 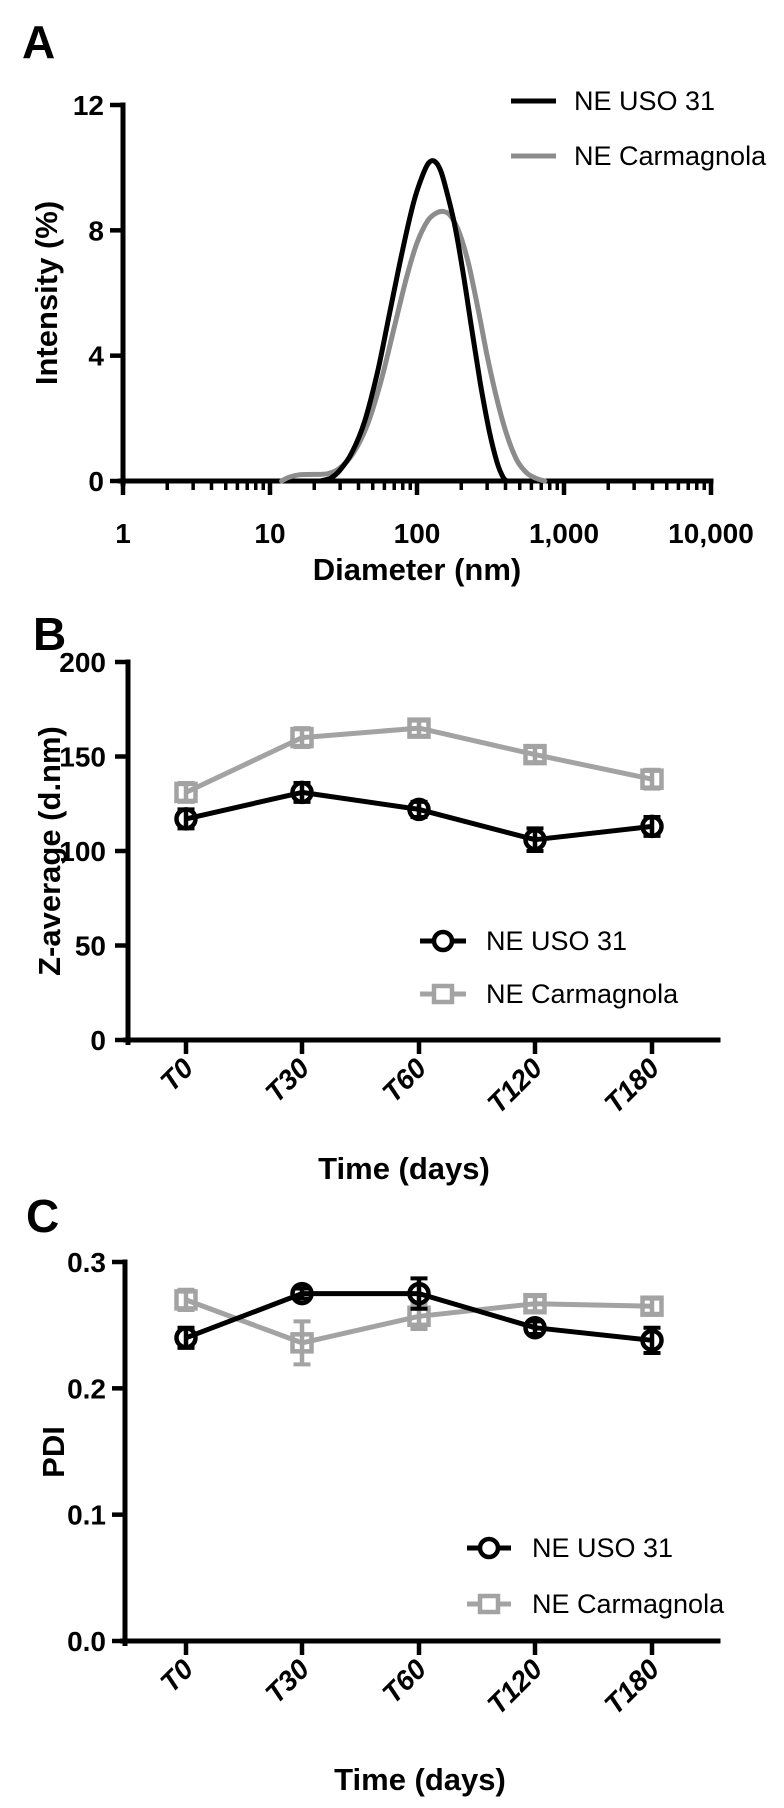 I want to click on x-tick-label: 1,000, so click(x=564, y=533).